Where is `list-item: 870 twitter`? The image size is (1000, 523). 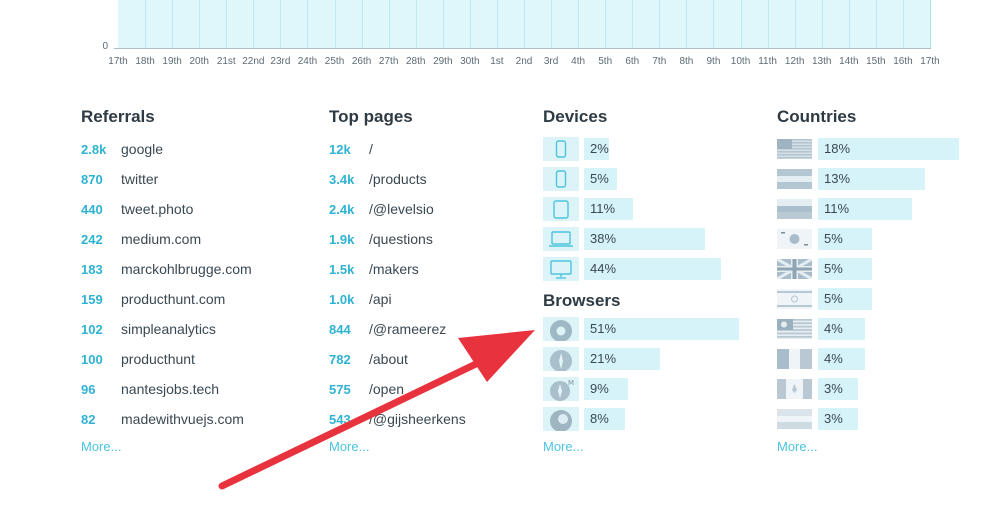
list-item: 870 twitter is located at coordinates (119, 179).